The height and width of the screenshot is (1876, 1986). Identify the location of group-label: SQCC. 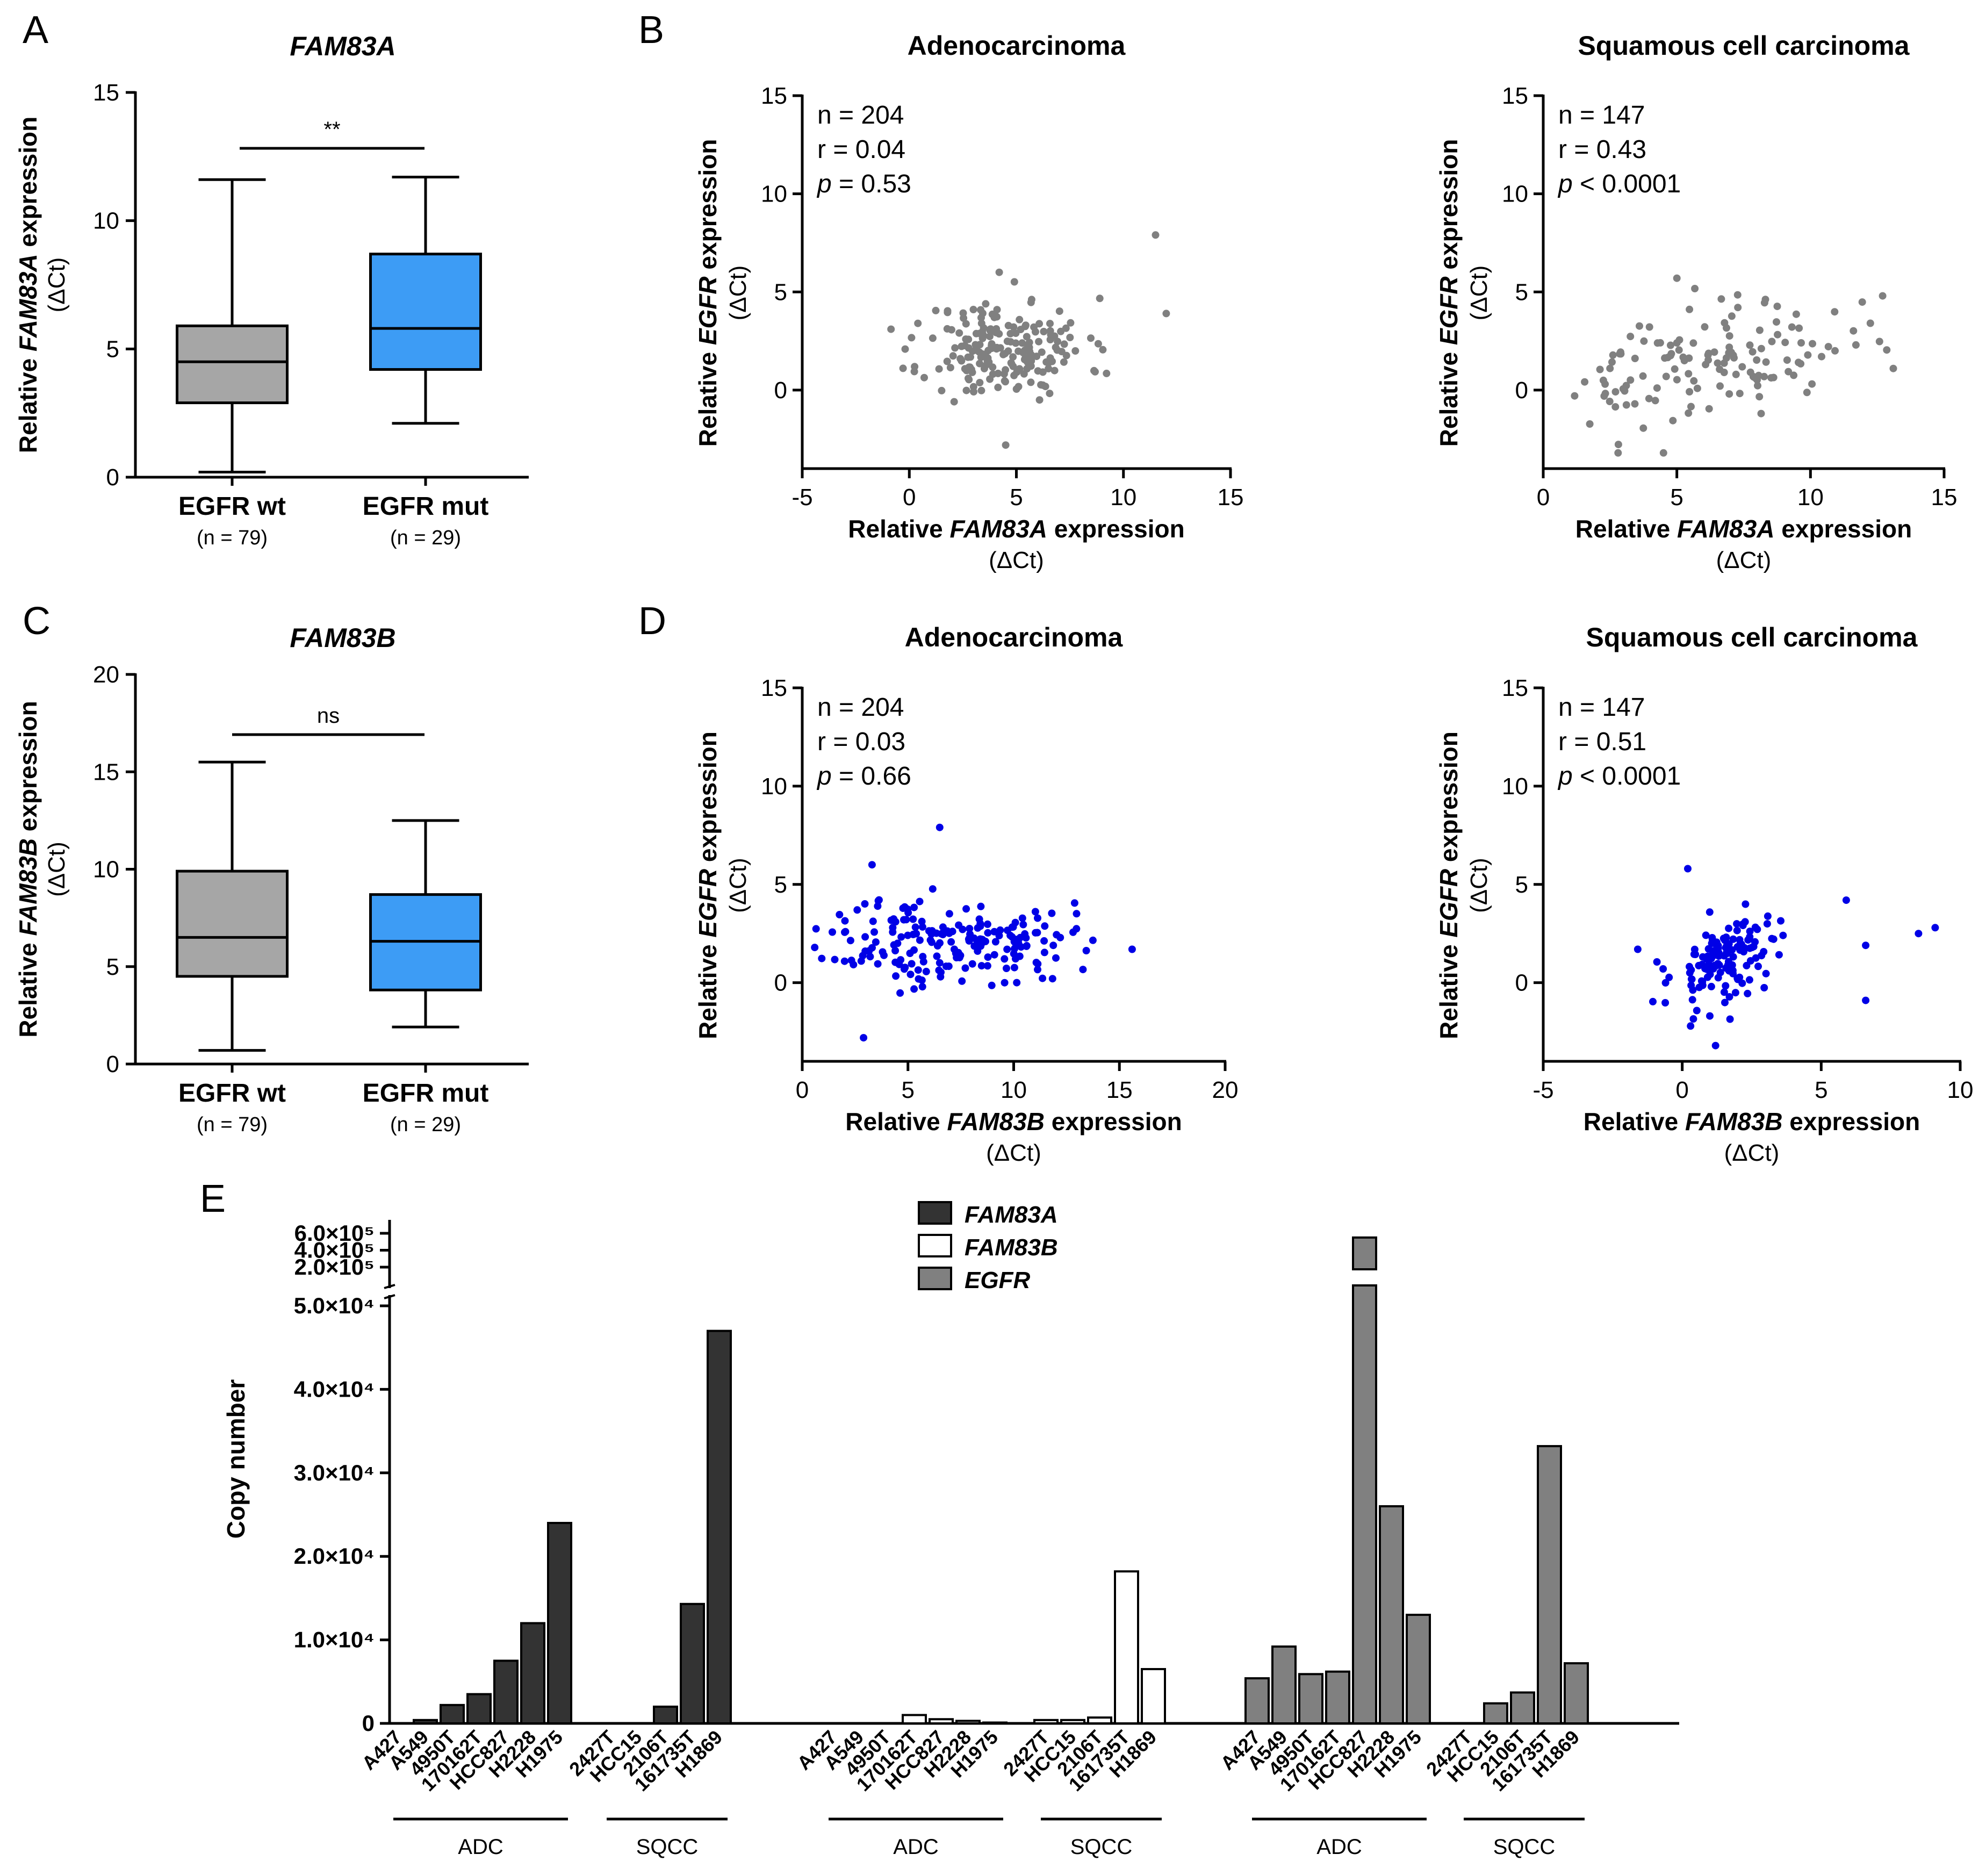
(1525, 1847).